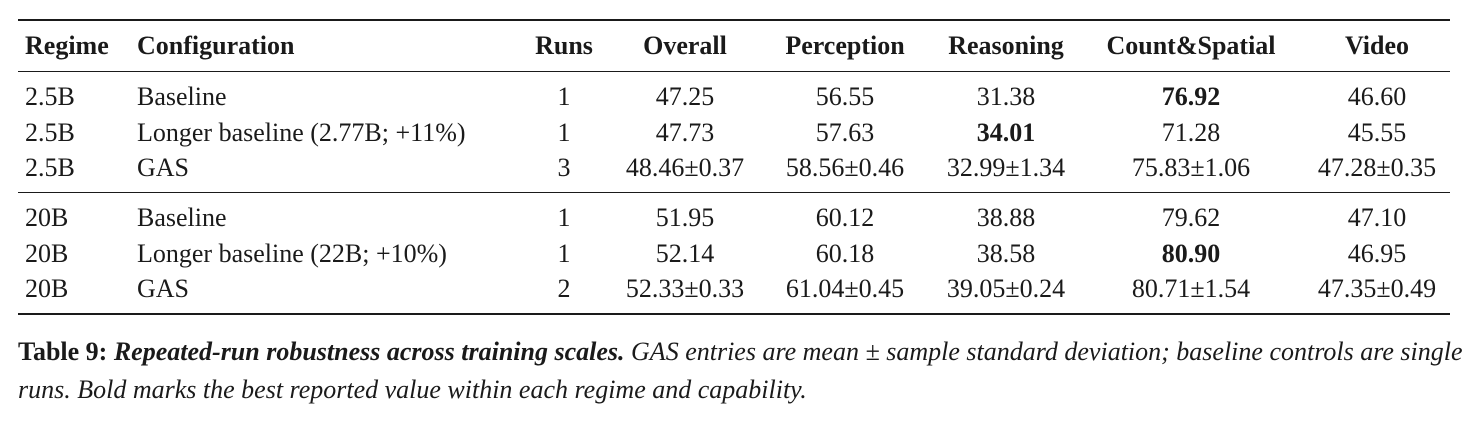  What do you see at coordinates (685, 167) in the screenshot?
I see `table-cell: 48.46±0.37` at bounding box center [685, 167].